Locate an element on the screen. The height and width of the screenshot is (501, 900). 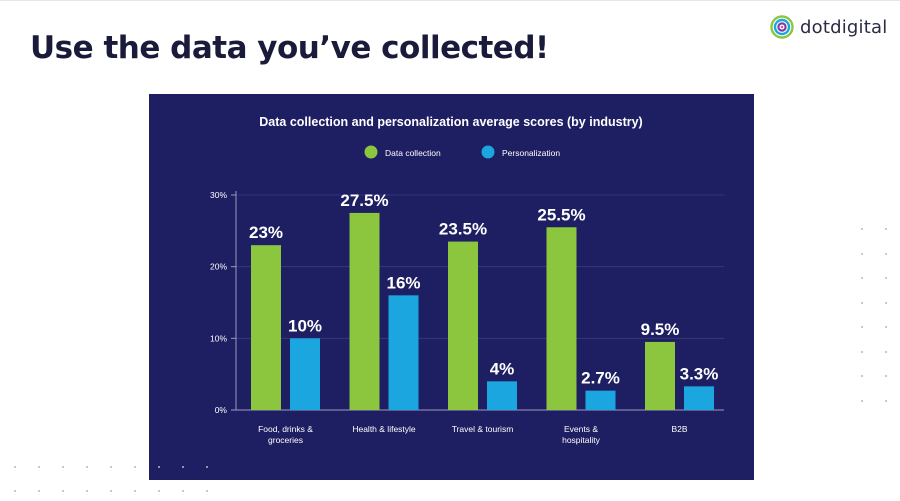
data-label: 3.3% is located at coordinates (699, 373).